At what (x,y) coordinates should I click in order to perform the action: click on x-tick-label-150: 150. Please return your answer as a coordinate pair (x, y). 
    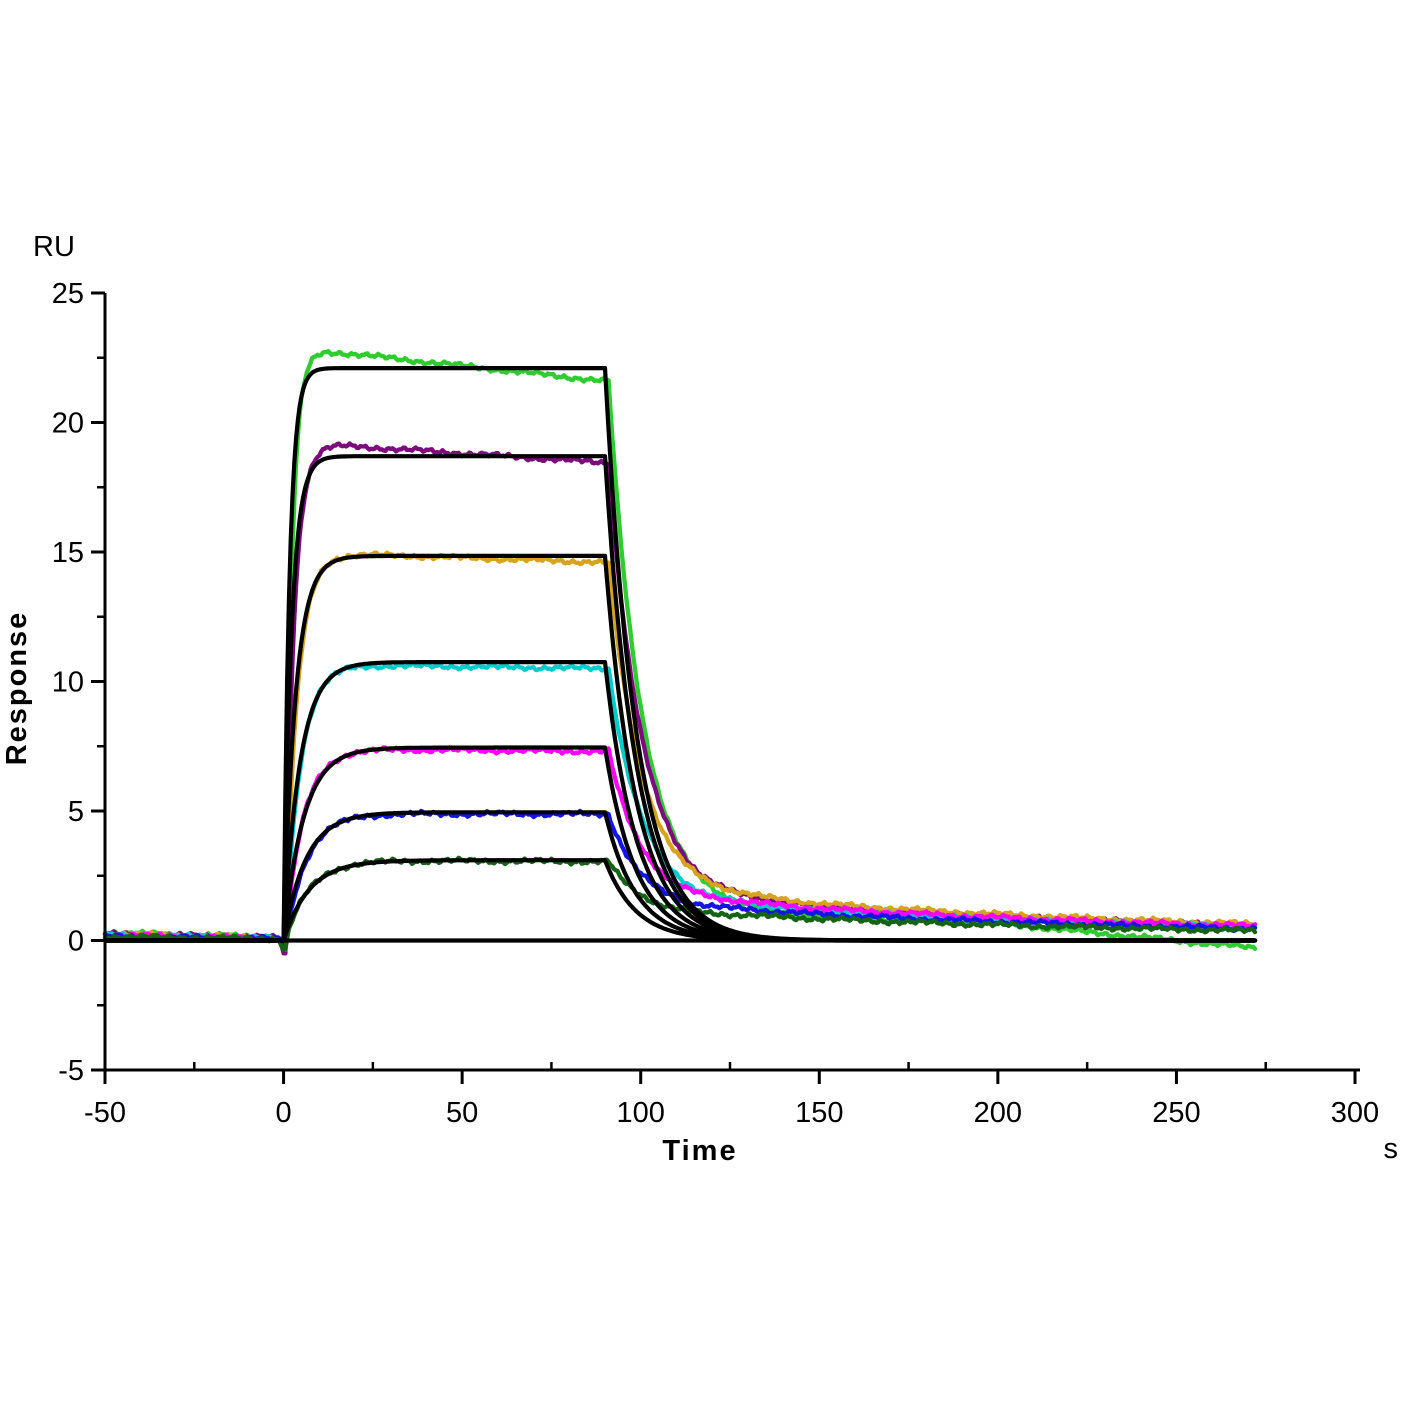
    Looking at the image, I should click on (819, 1113).